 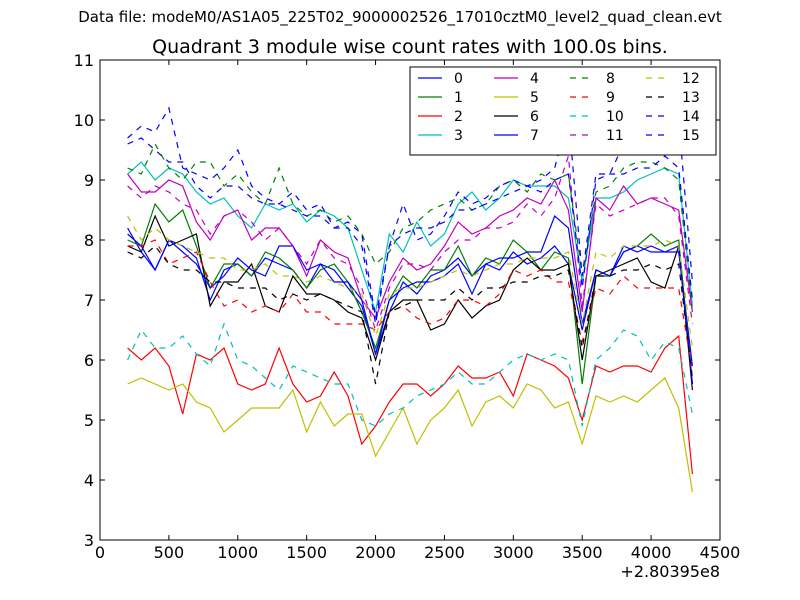 I want to click on legend-label-0: 0, so click(x=458, y=79).